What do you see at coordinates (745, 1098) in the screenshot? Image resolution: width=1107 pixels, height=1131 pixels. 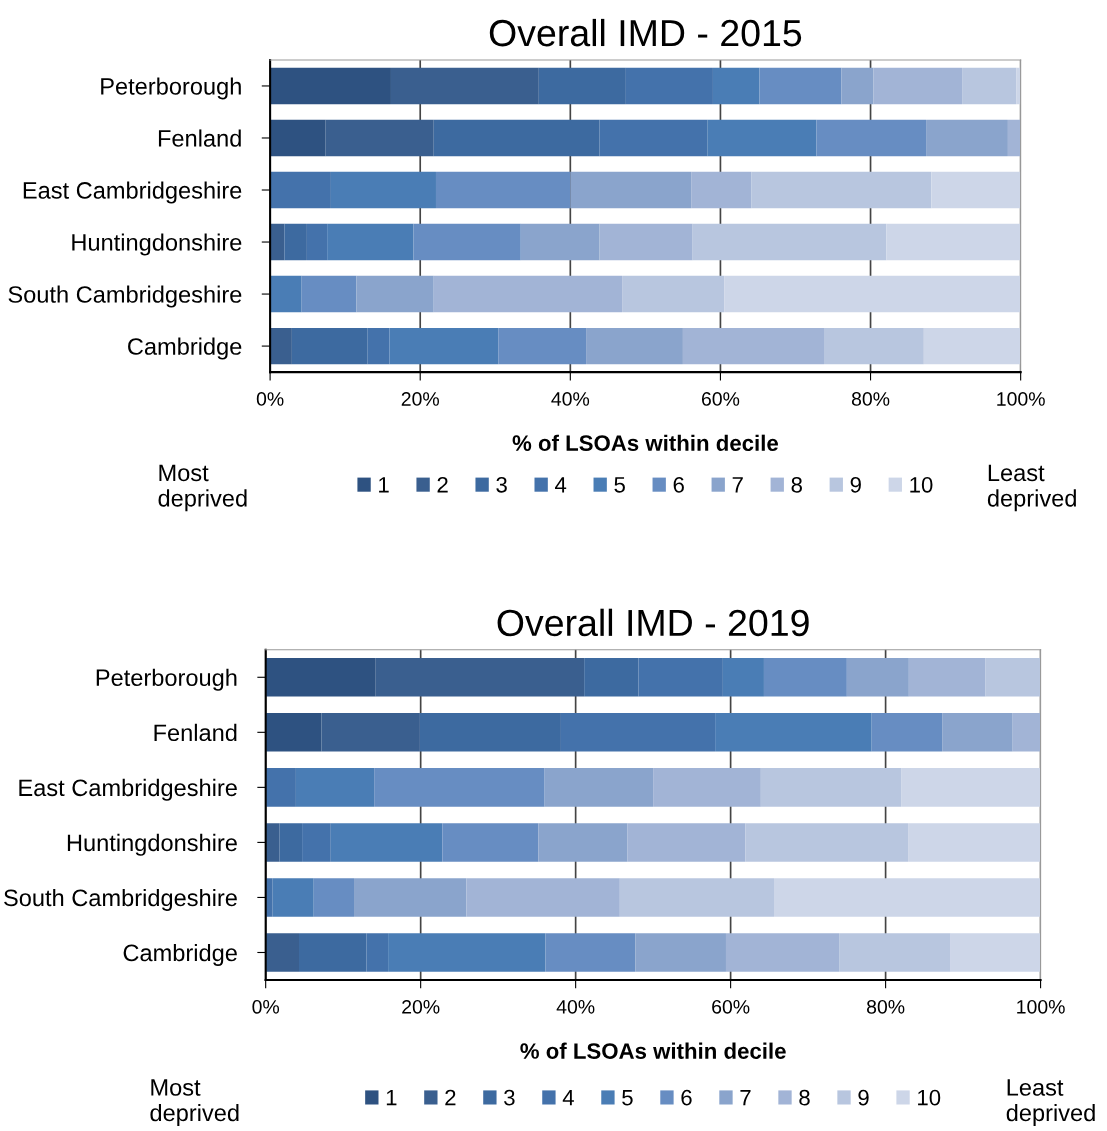 I see `legend-label: 7` at bounding box center [745, 1098].